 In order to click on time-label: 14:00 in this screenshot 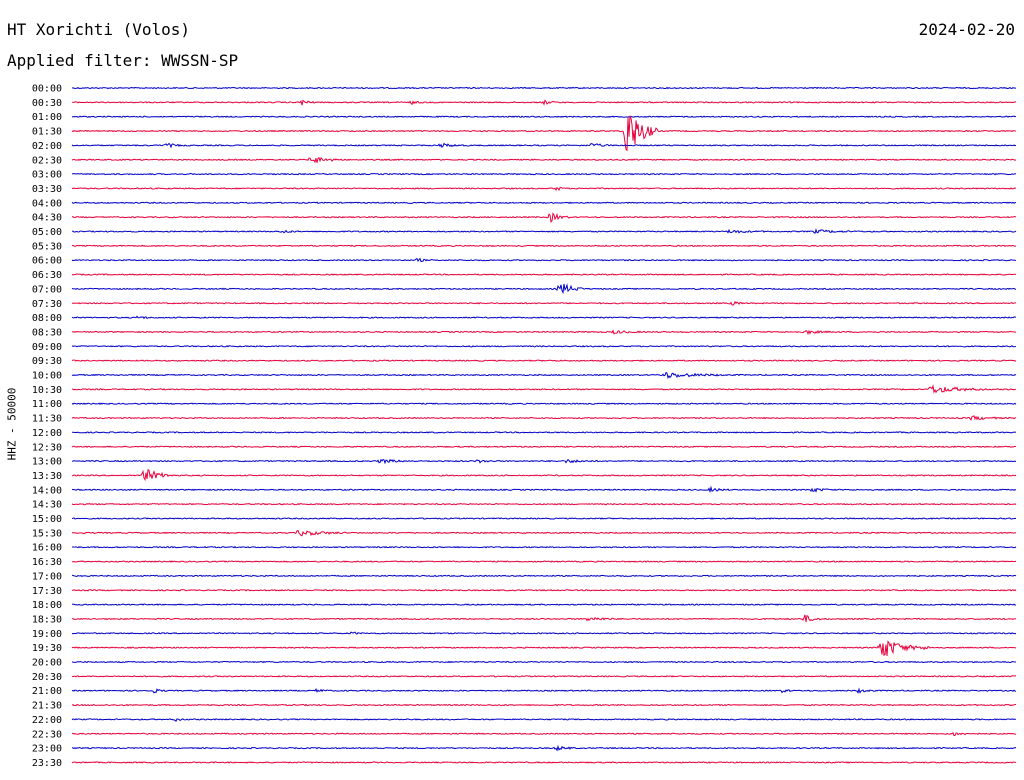, I will do `click(47, 490)`.